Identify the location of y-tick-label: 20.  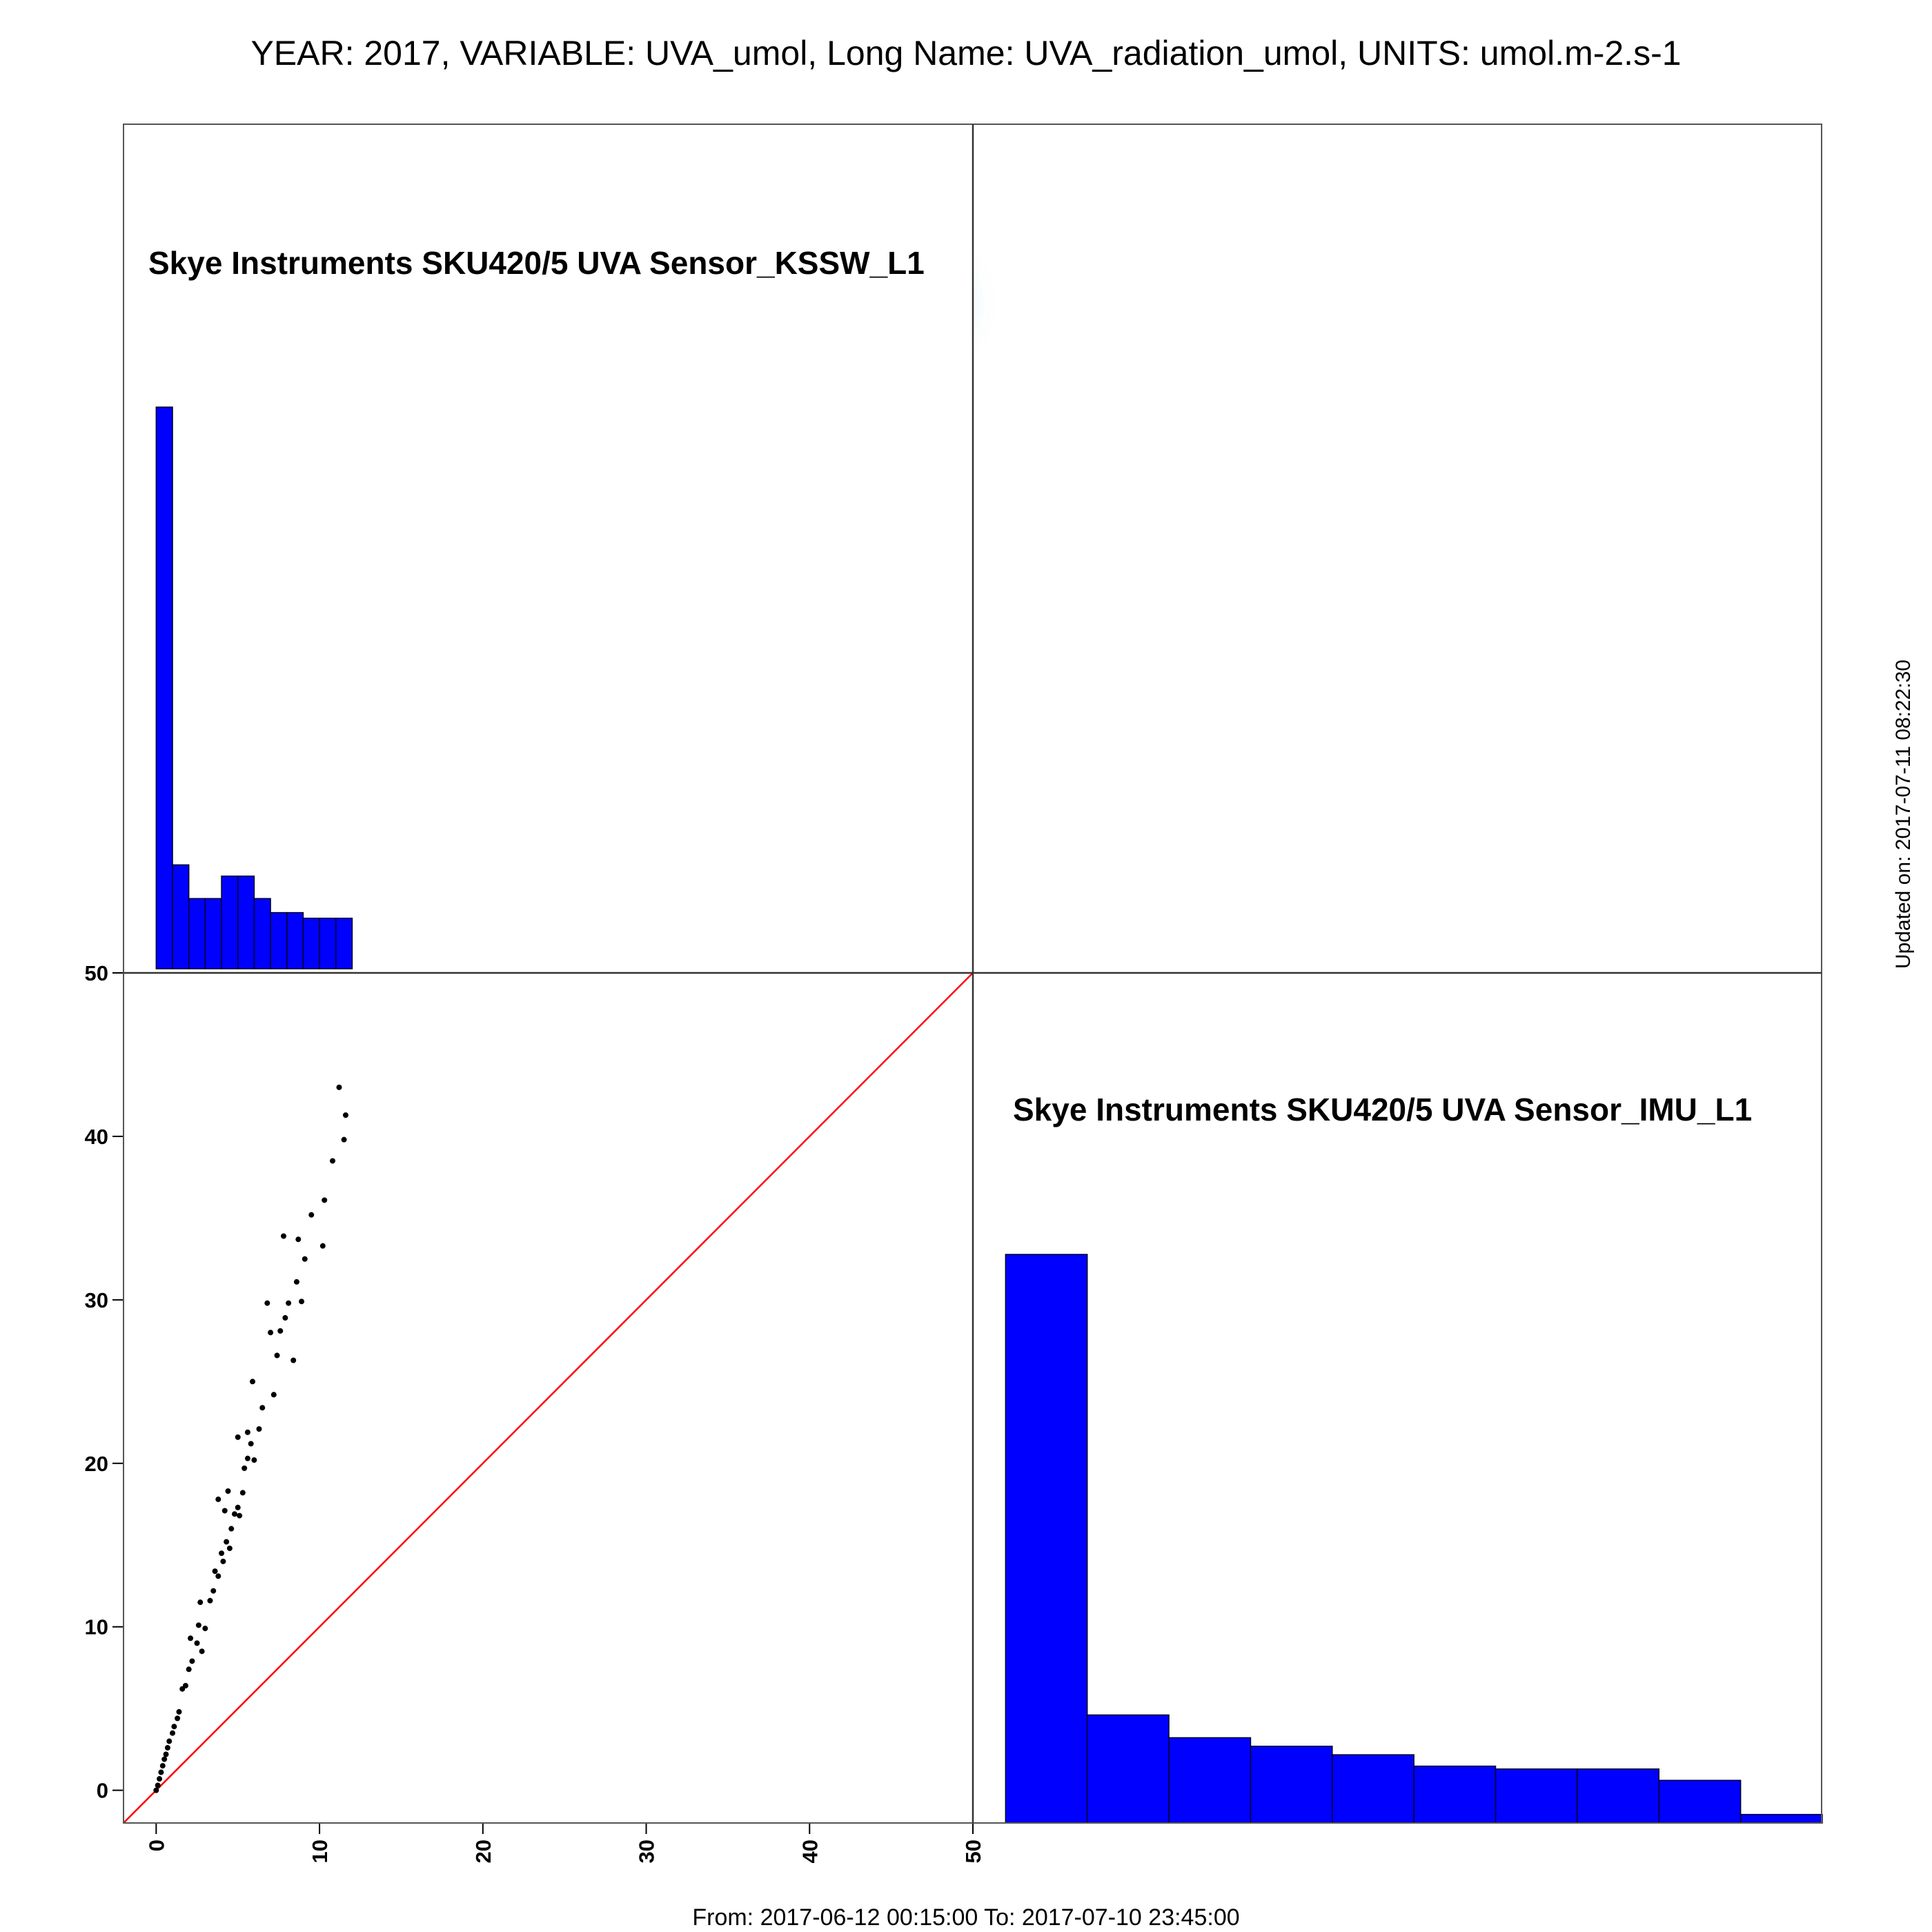
(96, 1464).